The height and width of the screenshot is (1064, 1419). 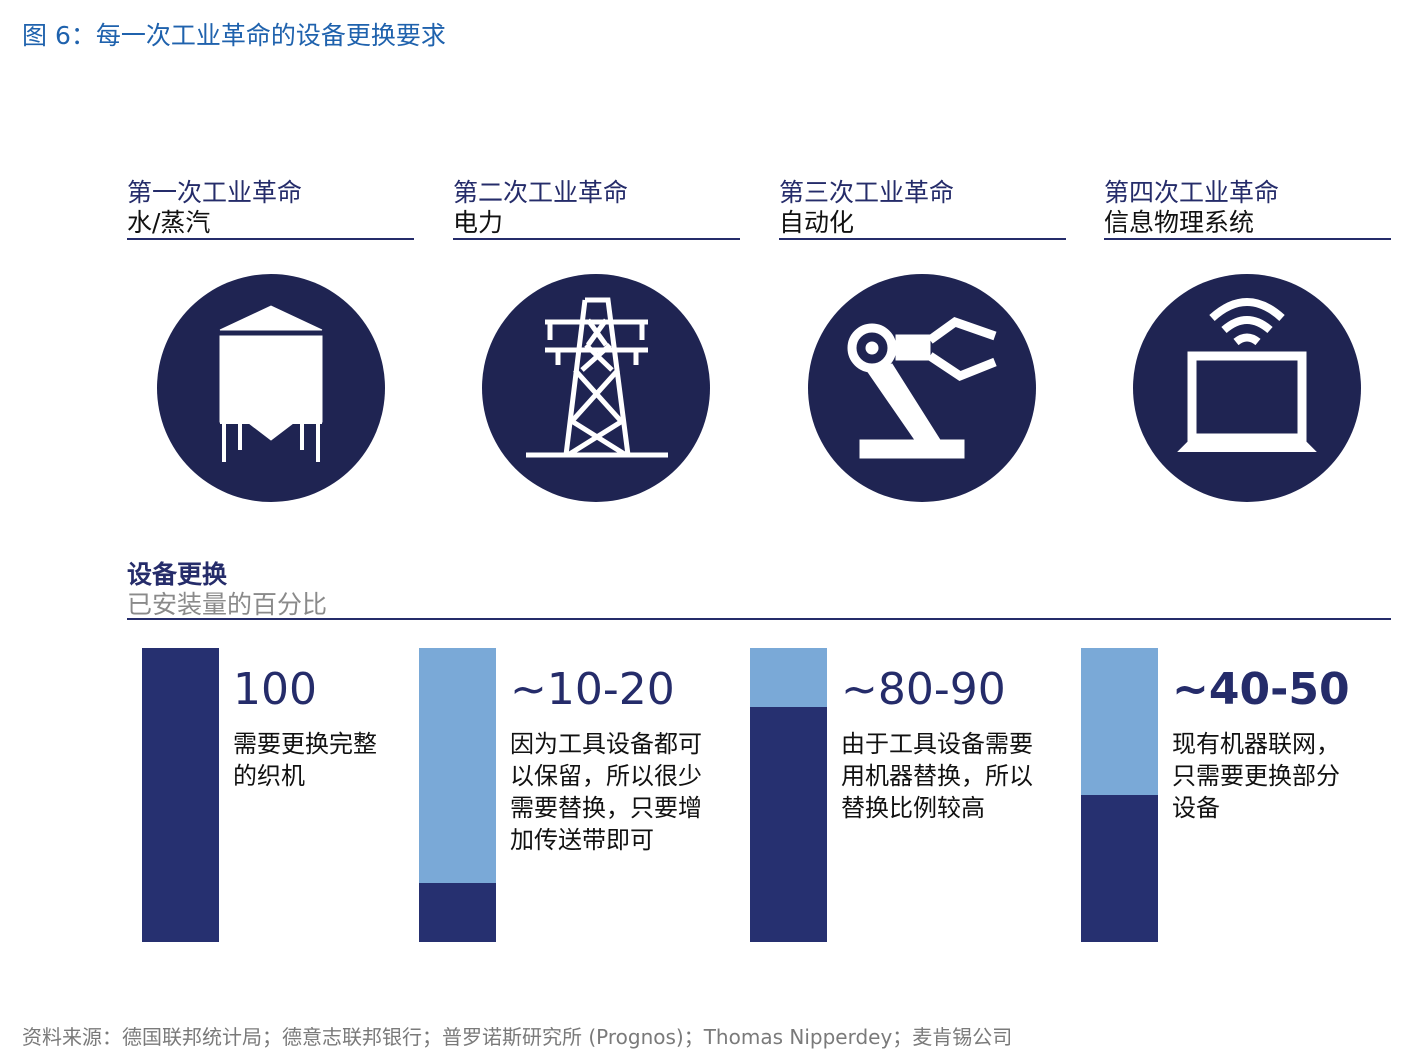 I want to click on description-line: 只需要更换部分, so click(x=1256, y=776).